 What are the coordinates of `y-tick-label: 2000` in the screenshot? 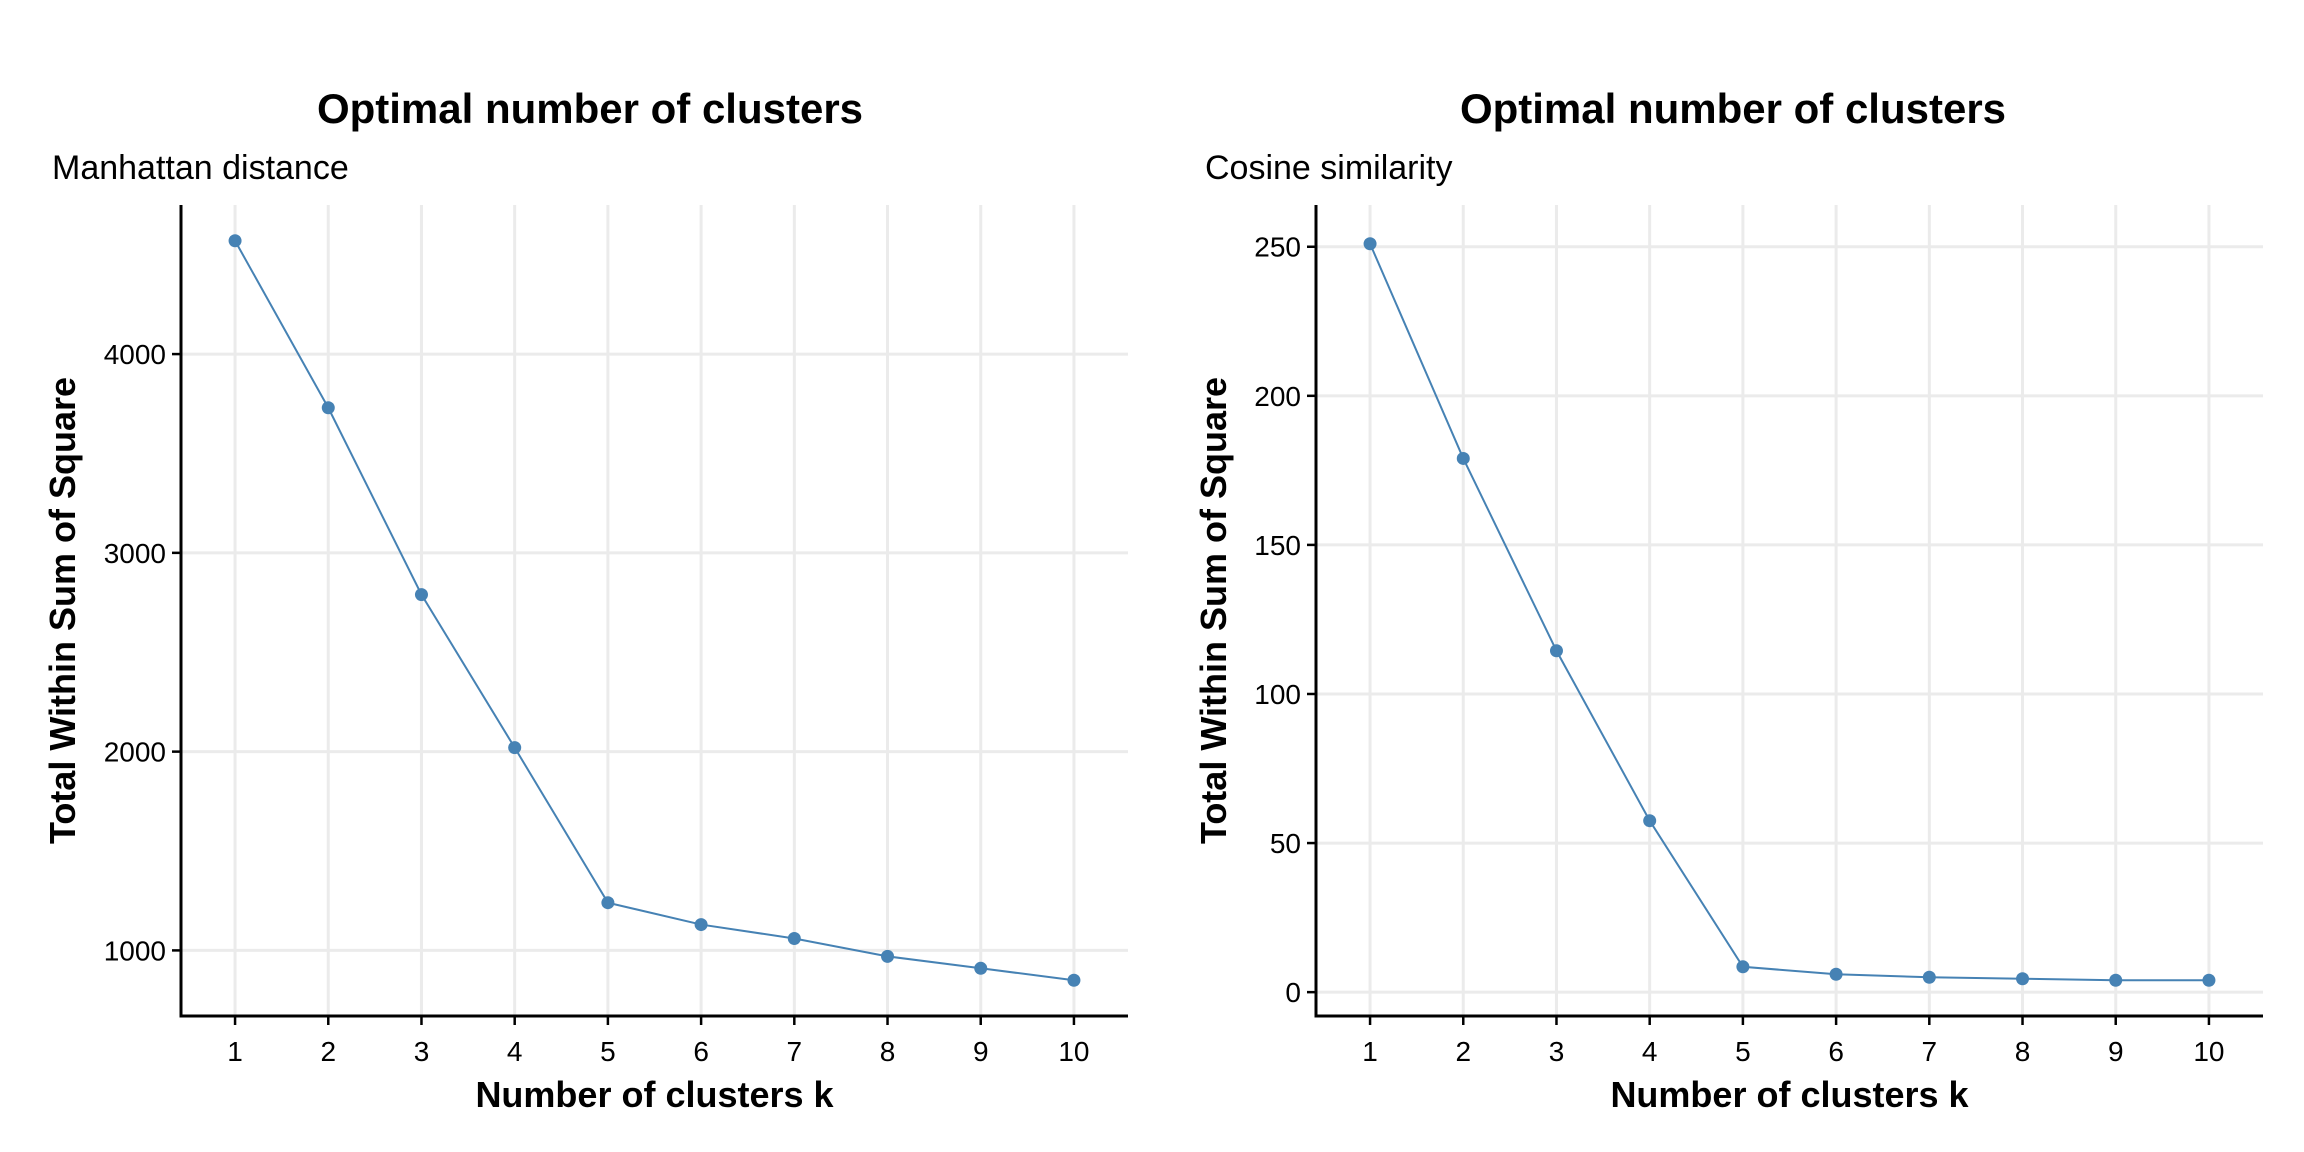 It's located at (135, 752).